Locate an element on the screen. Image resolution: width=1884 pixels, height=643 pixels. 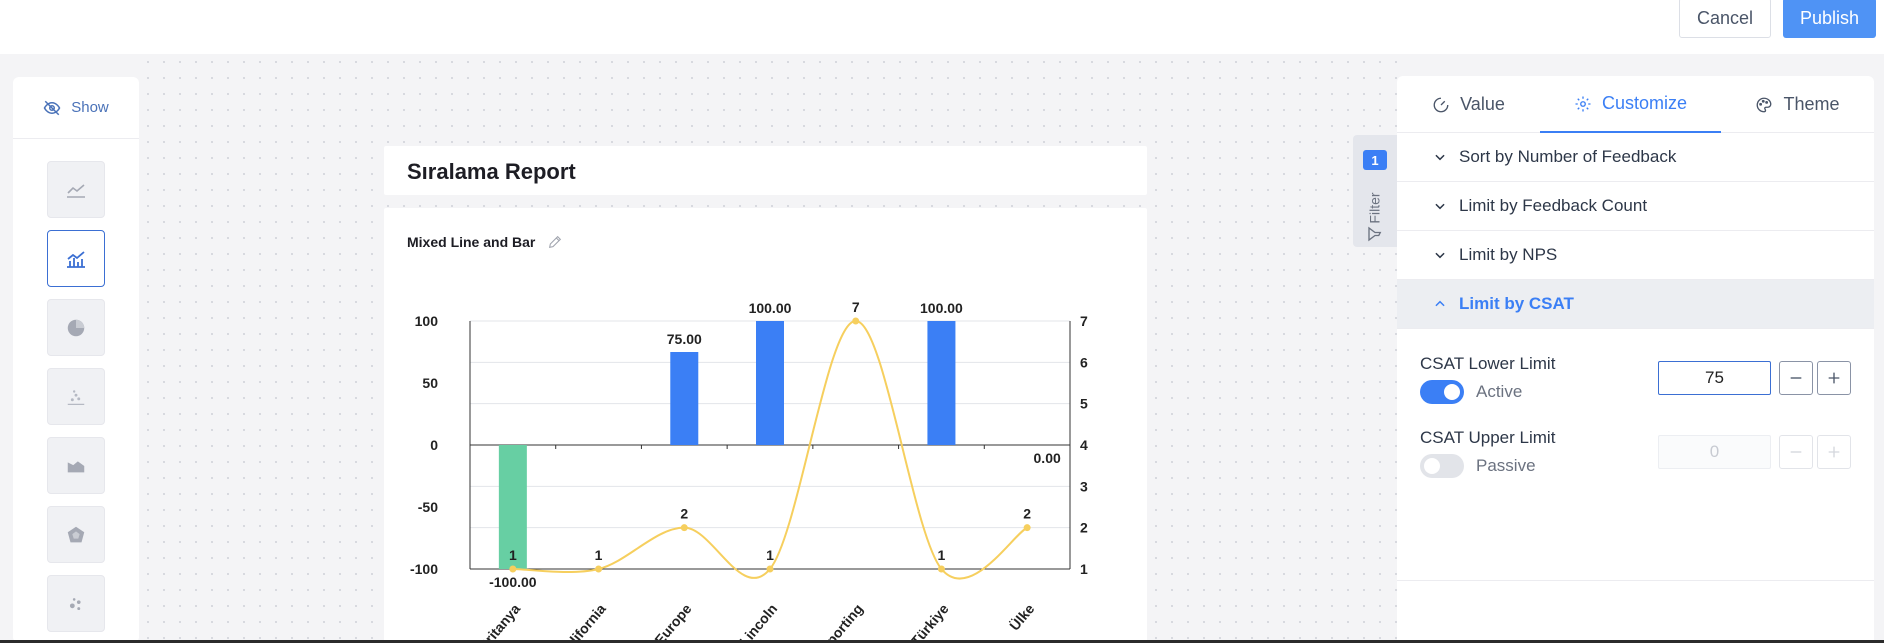
bubble-chart-icon is located at coordinates (75, 603).